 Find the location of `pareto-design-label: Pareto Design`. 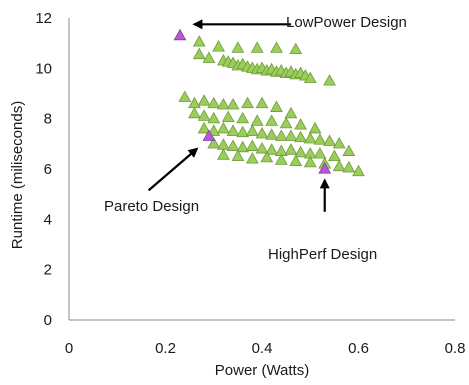

pareto-design-label: Pareto Design is located at coordinates (151, 206).